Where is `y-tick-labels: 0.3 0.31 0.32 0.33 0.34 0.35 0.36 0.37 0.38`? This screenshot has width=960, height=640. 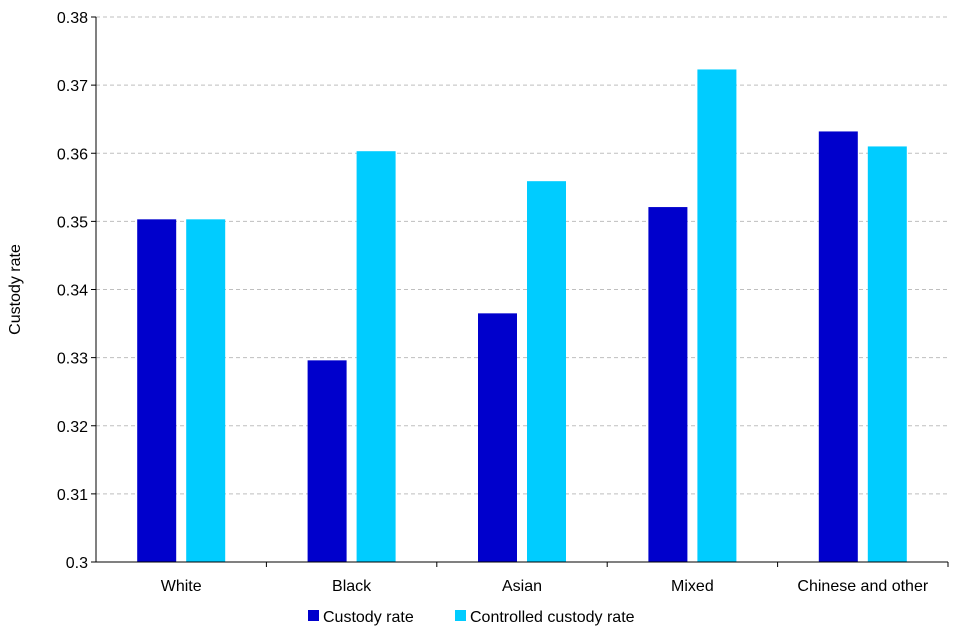 y-tick-labels: 0.3 0.31 0.32 0.33 0.34 0.35 0.36 0.37 0.38 is located at coordinates (72, 291).